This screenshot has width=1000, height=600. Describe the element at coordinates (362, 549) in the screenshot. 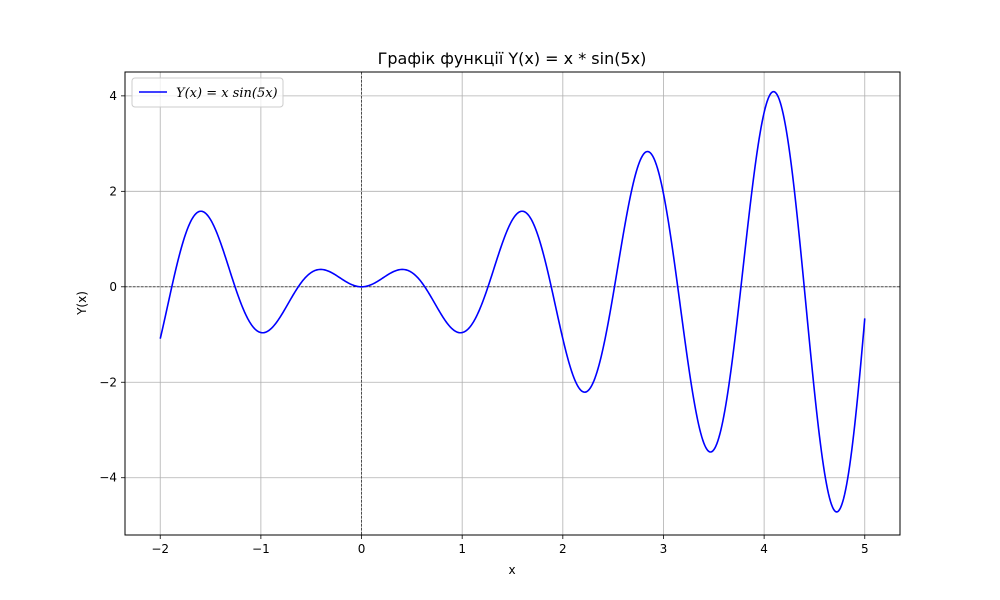

I see `x-tick-label: 0` at that location.